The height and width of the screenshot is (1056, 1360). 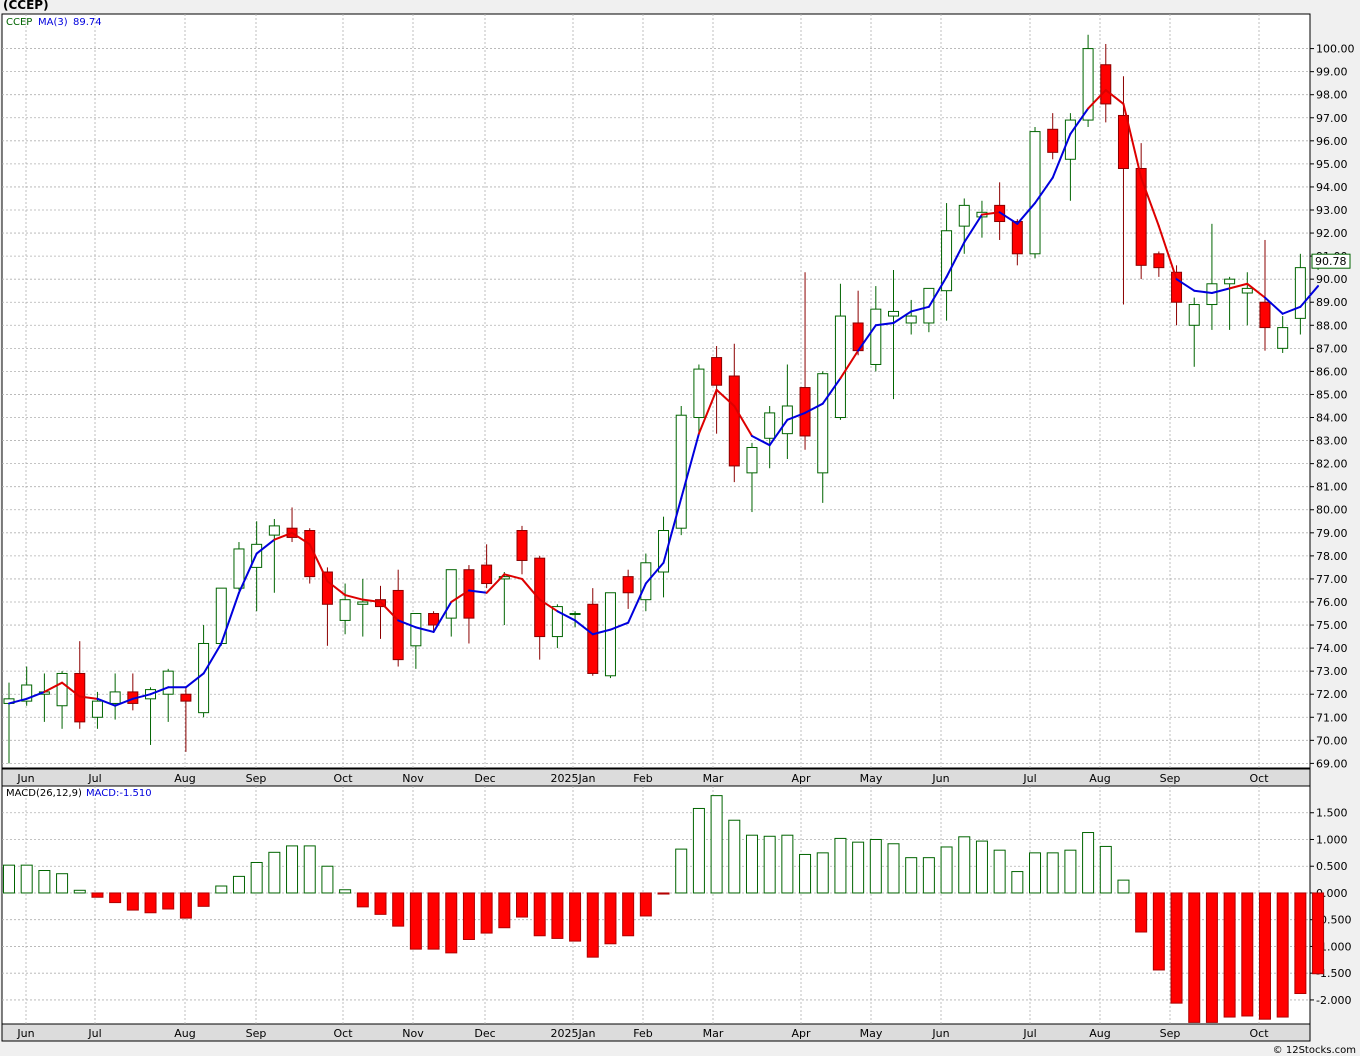 What do you see at coordinates (1332, 302) in the screenshot?
I see `y-tick-label: 89.00` at bounding box center [1332, 302].